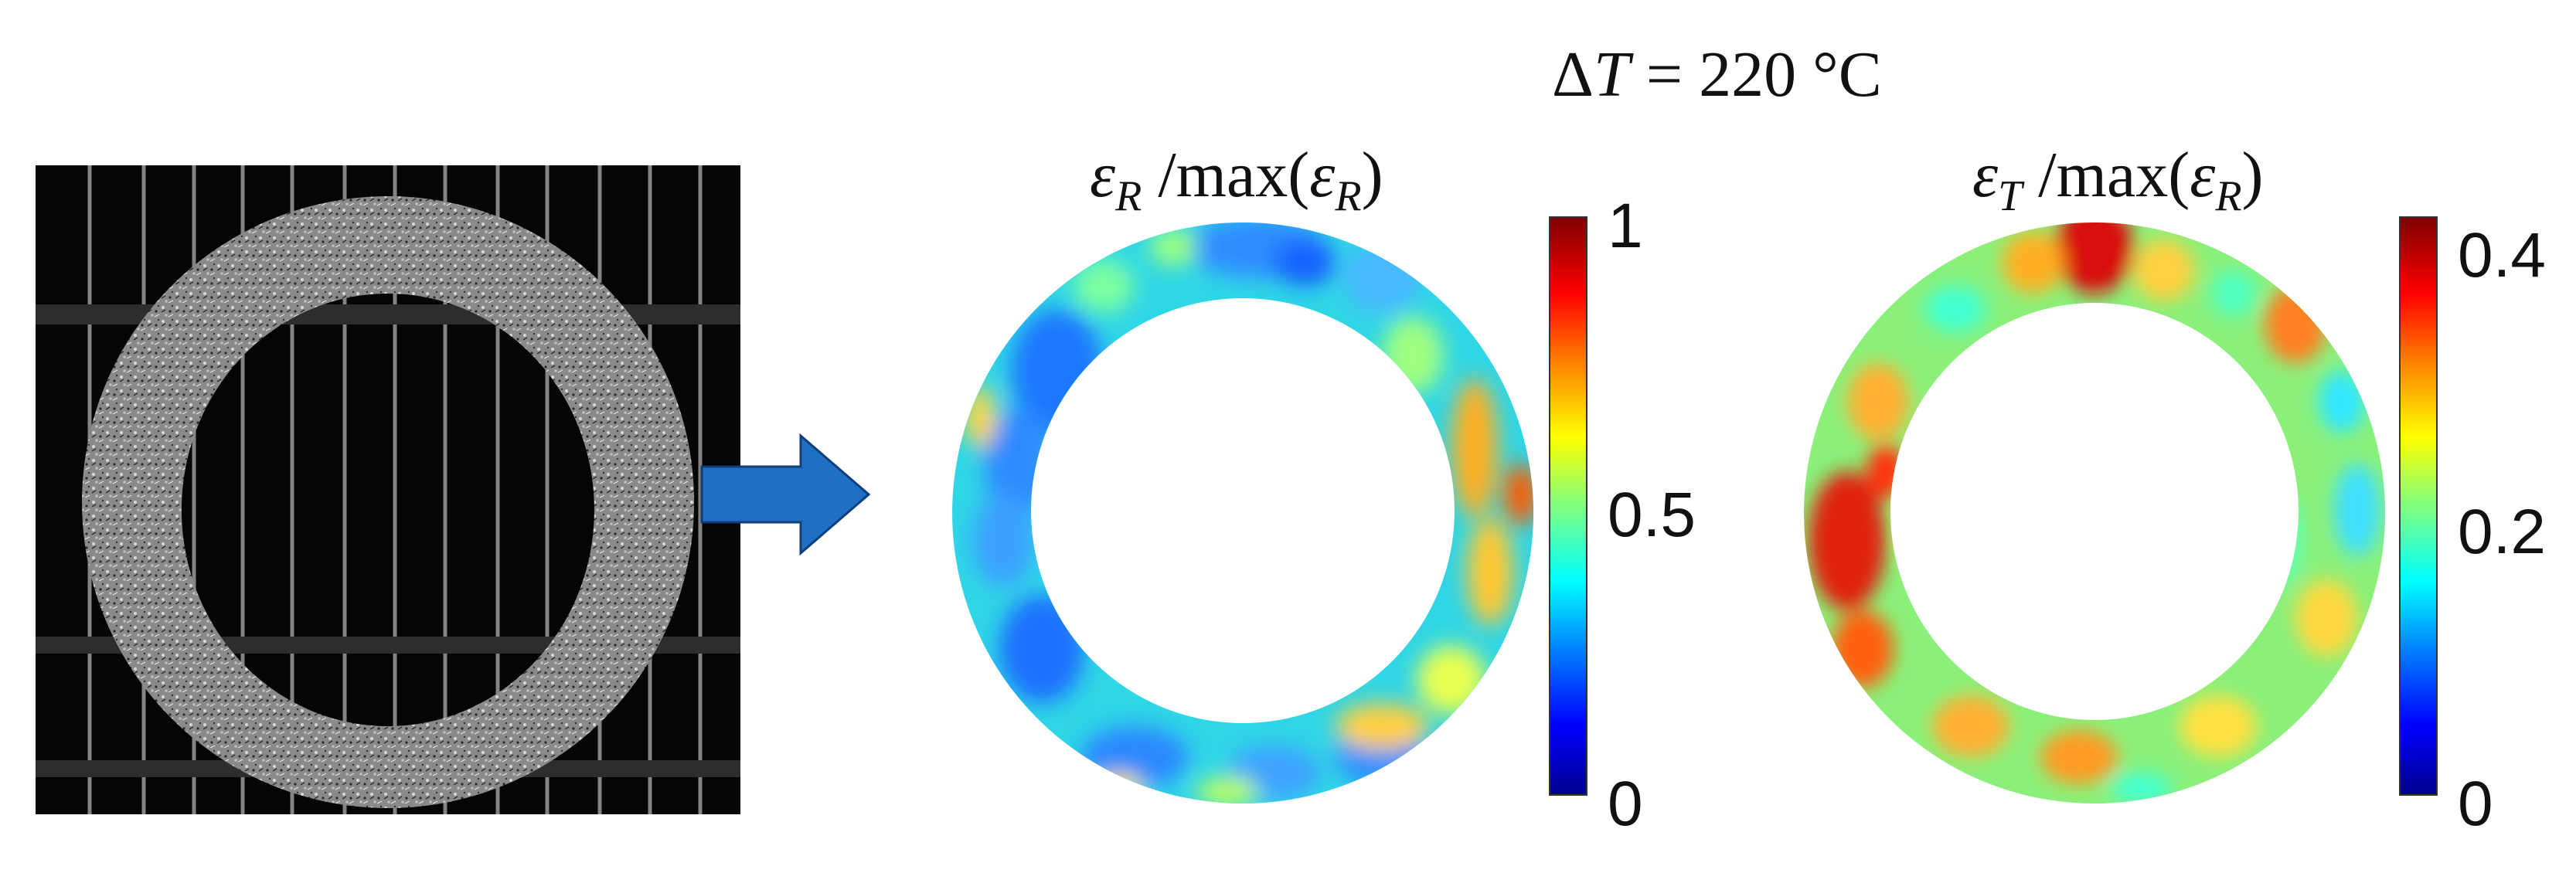 This screenshot has width=2576, height=873. I want to click on colorbar-tick-label: 0.2, so click(2502, 532).